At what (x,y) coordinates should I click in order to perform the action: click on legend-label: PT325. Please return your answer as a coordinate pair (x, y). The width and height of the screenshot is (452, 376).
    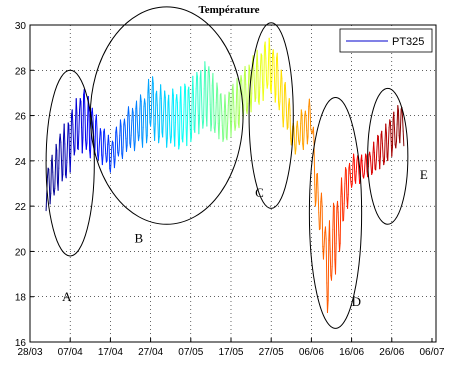
    Looking at the image, I should click on (408, 42).